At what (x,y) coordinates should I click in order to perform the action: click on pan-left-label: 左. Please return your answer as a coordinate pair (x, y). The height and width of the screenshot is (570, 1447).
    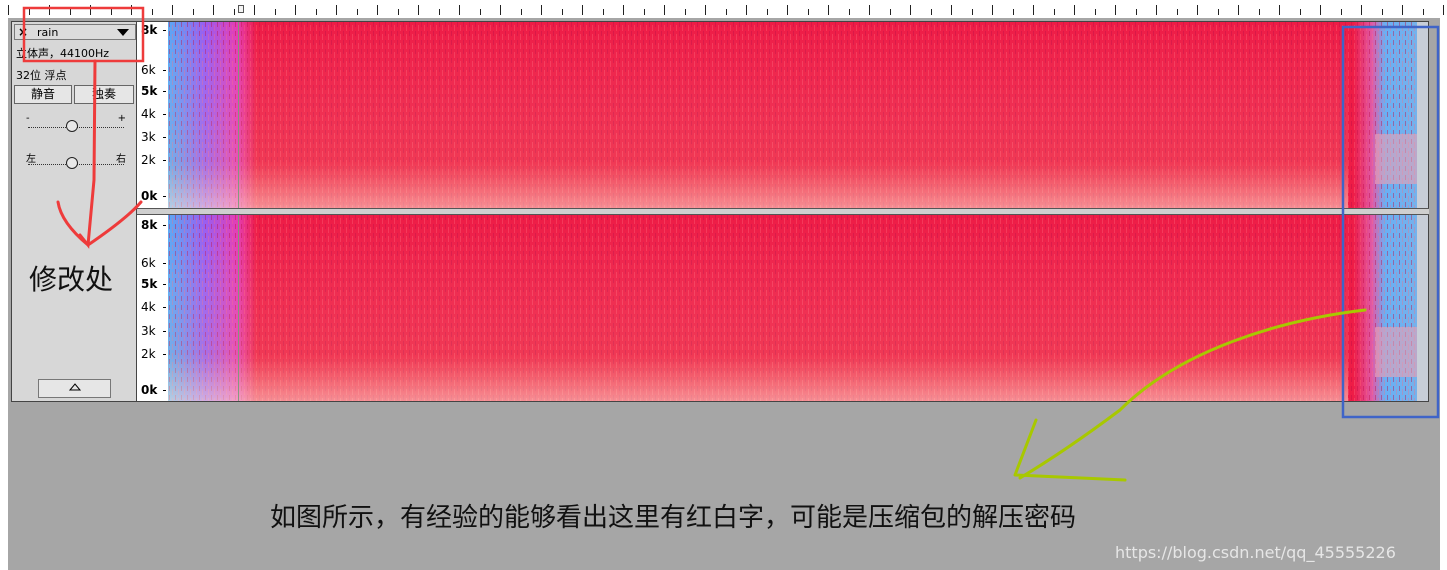
    Looking at the image, I should click on (31, 159).